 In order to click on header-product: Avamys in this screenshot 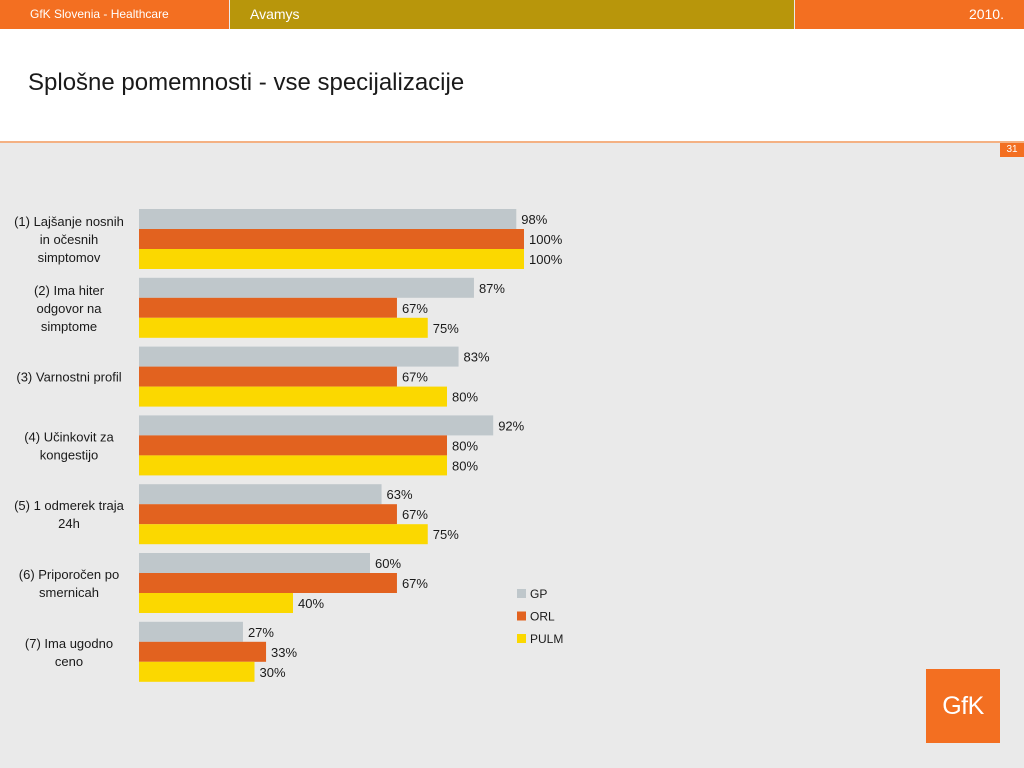, I will do `click(512, 14)`.